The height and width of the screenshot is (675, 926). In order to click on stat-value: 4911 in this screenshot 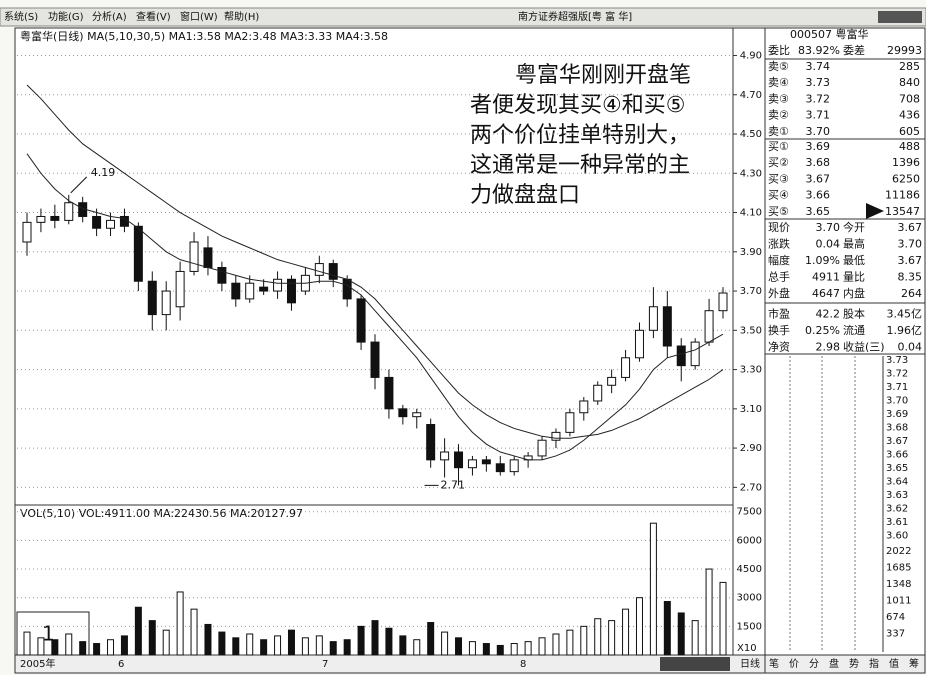, I will do `click(826, 277)`.